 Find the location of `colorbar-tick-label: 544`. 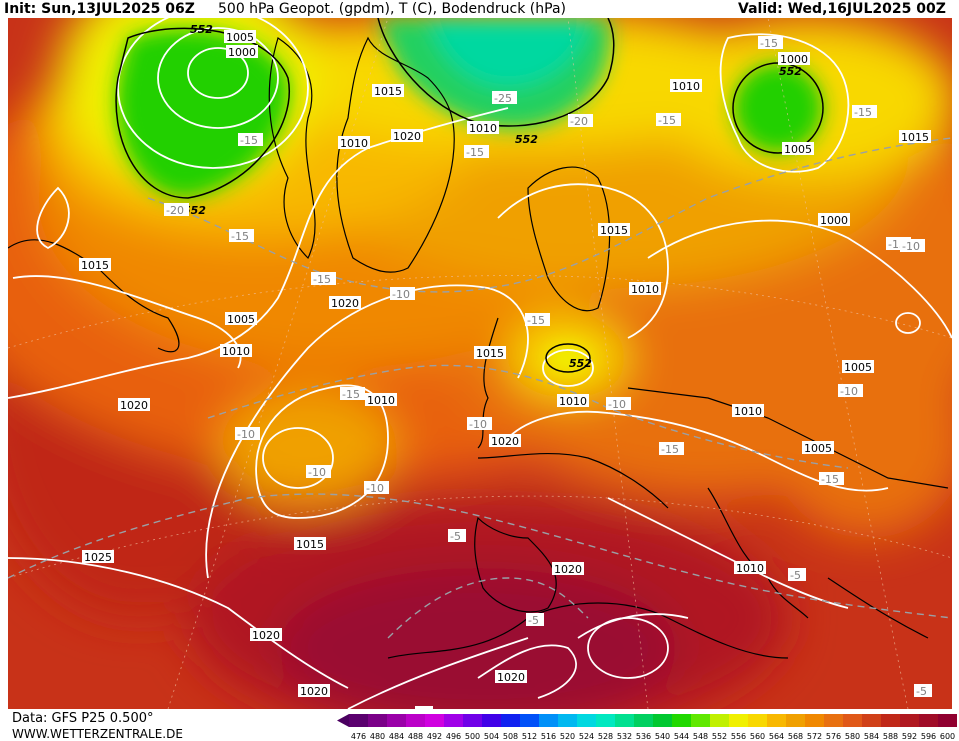

colorbar-tick-label: 544 is located at coordinates (681, 736).